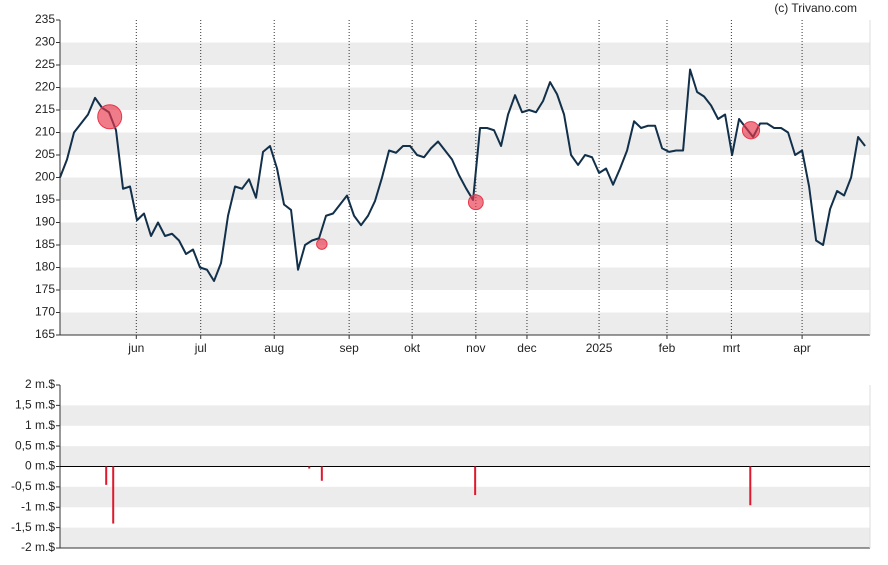  What do you see at coordinates (732, 348) in the screenshot?
I see `x-tick-label: mrt` at bounding box center [732, 348].